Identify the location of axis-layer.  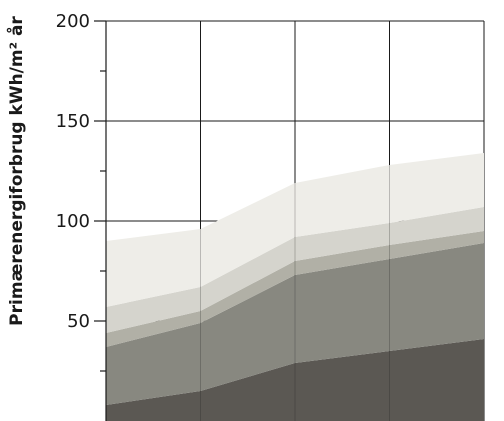
(100, 220).